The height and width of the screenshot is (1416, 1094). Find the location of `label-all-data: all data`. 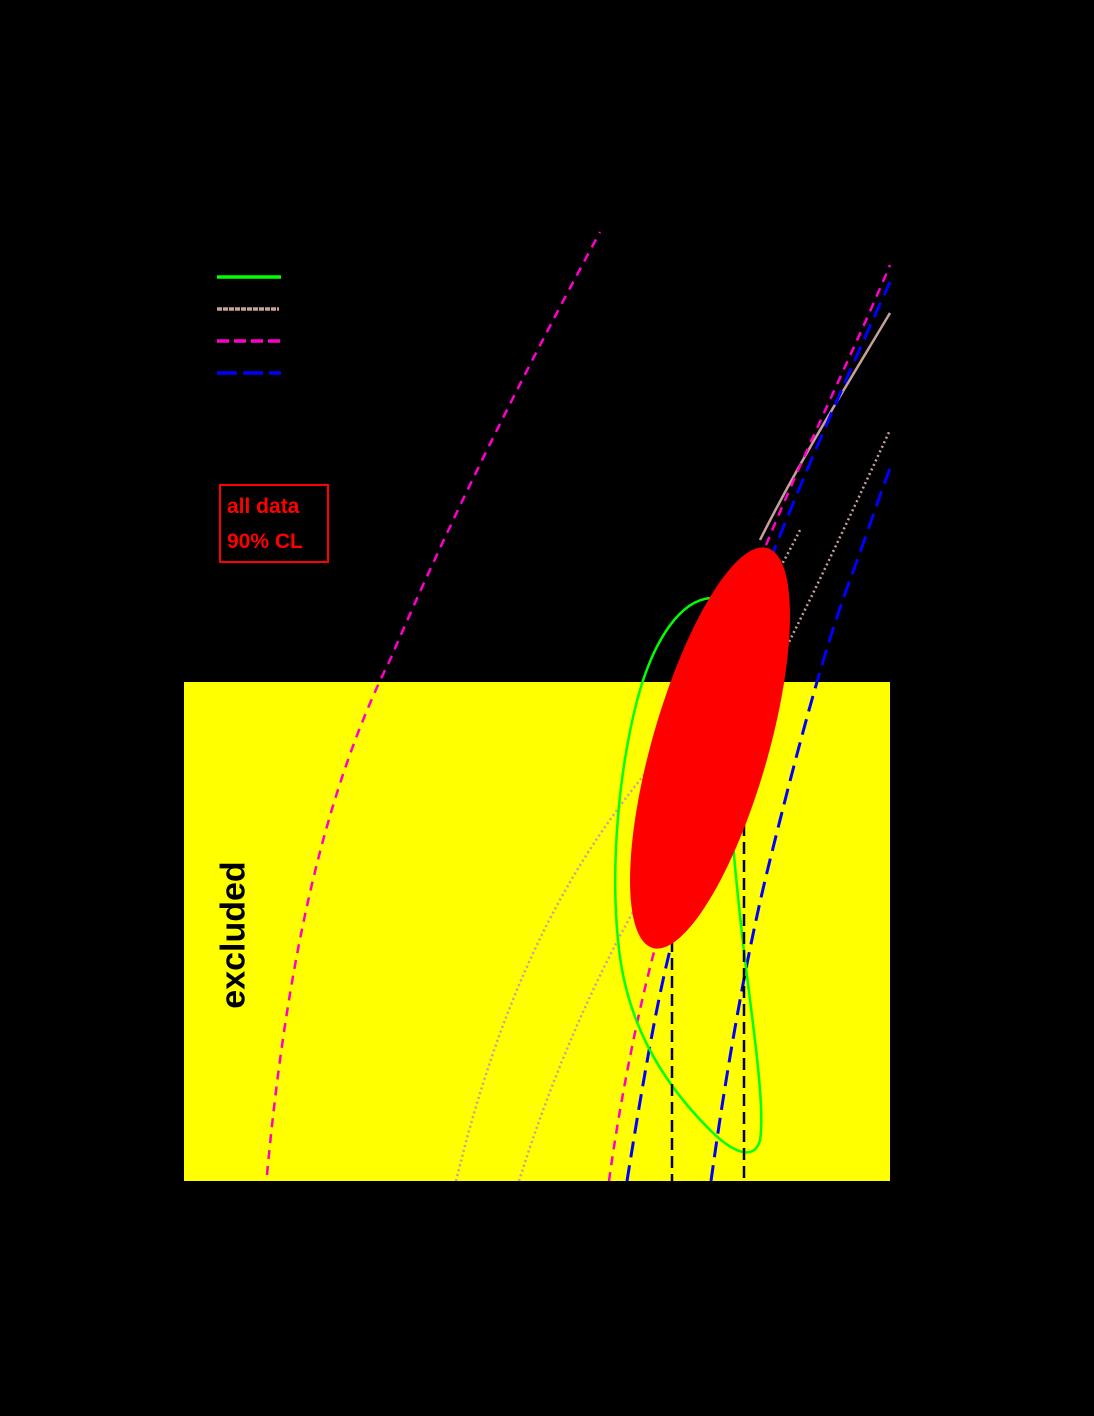

label-all-data: all data is located at coordinates (263, 506).